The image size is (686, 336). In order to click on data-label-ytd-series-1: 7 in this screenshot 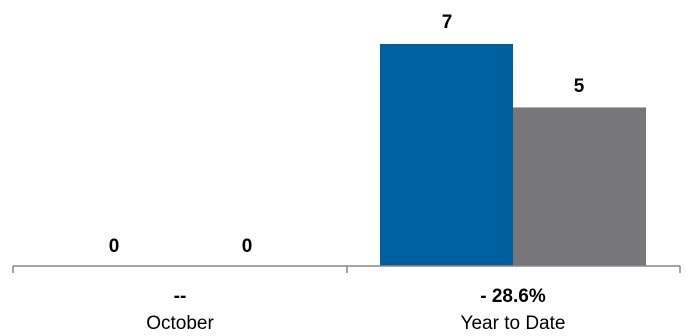, I will do `click(447, 22)`.